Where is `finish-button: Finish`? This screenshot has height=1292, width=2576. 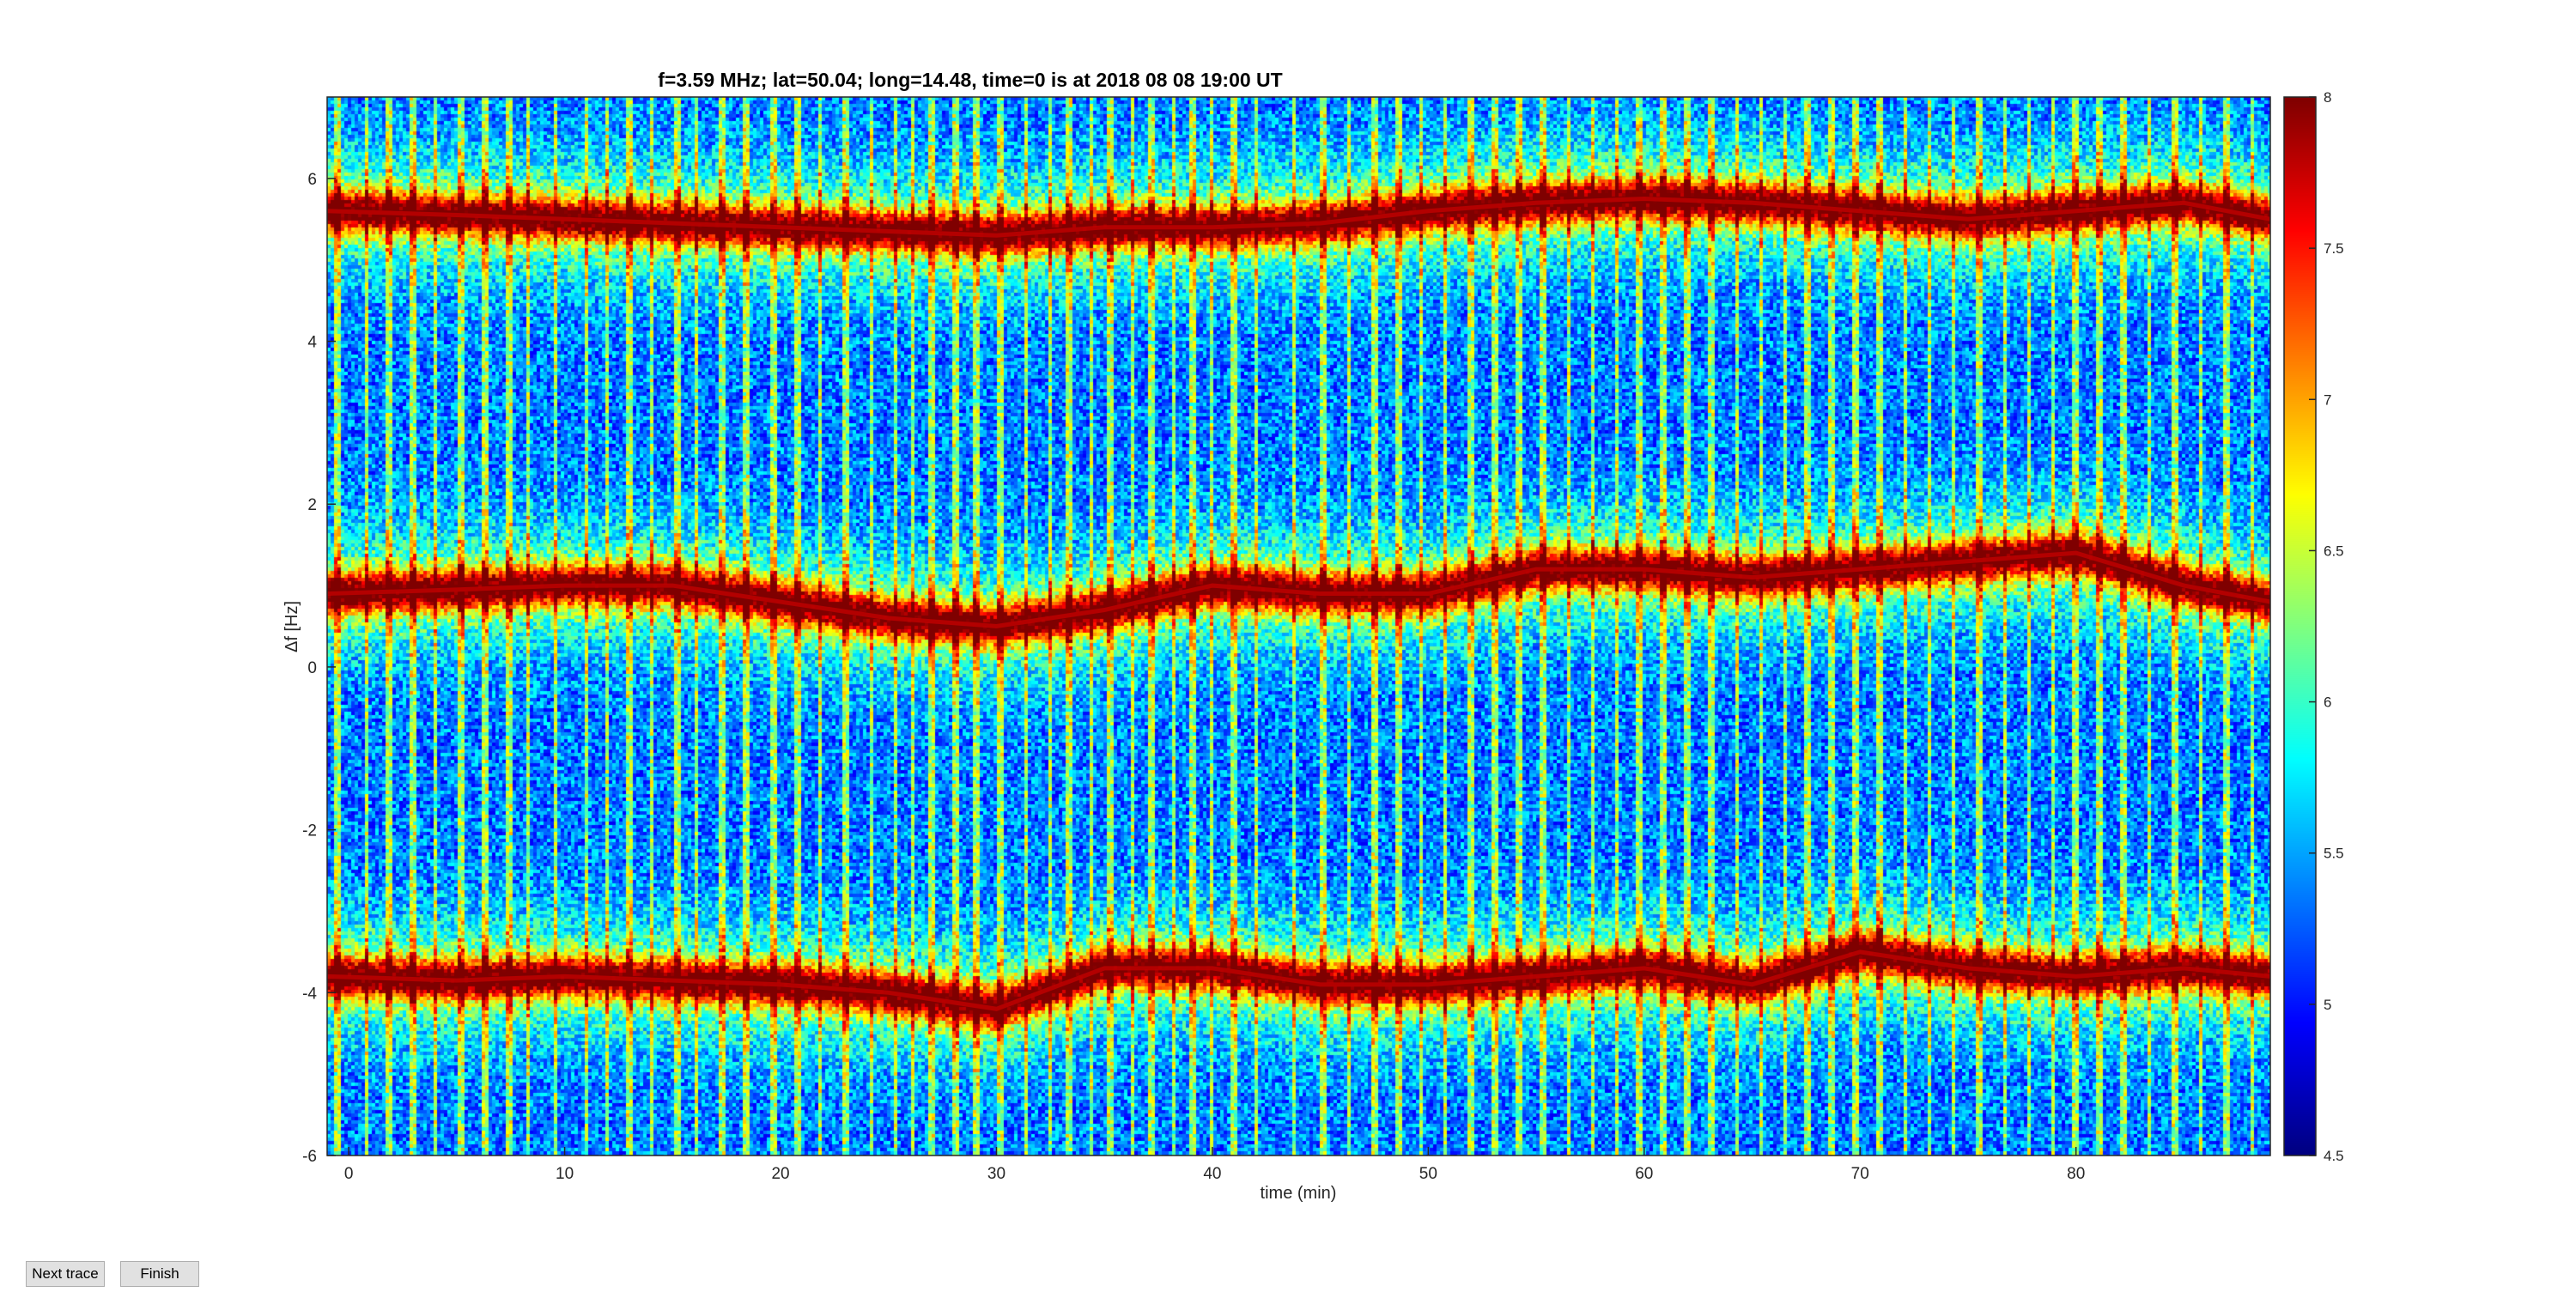 finish-button: Finish is located at coordinates (159, 1274).